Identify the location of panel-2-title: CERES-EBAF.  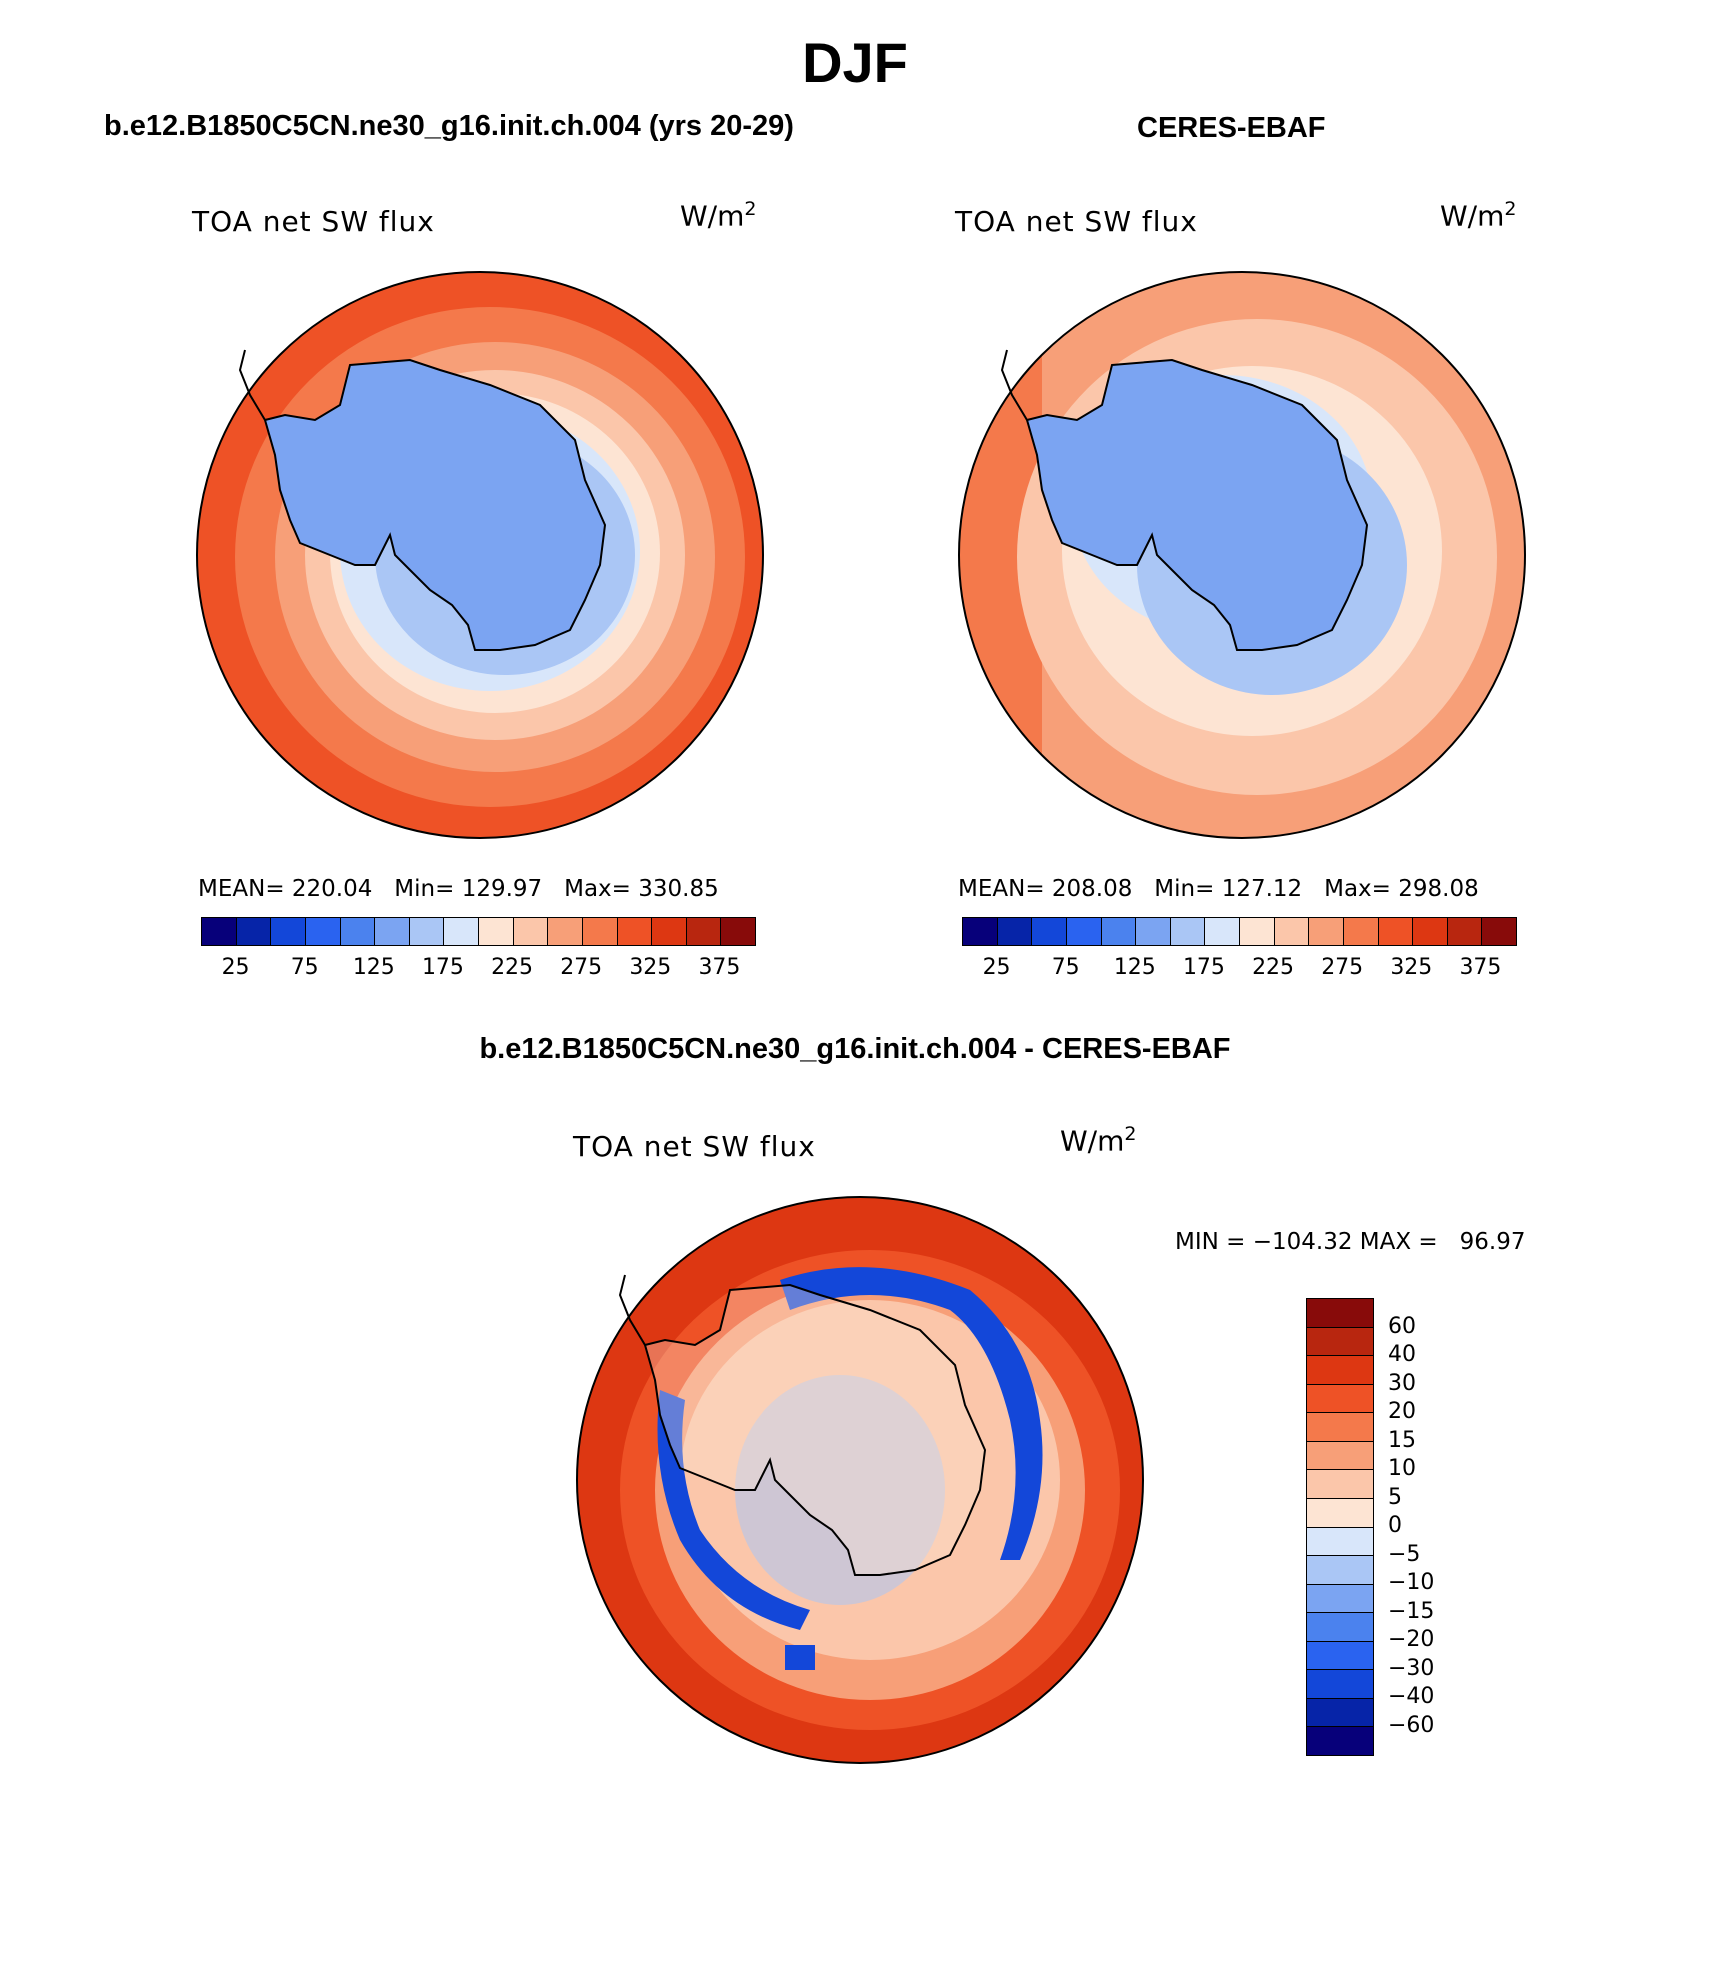
(1231, 128).